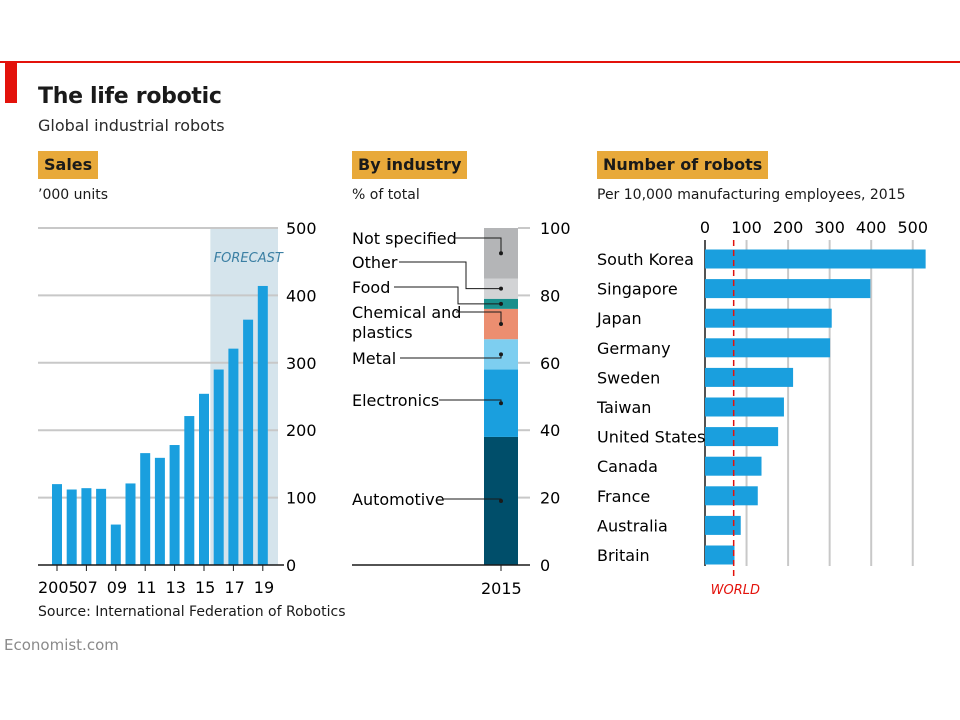 The image size is (960, 720). Describe the element at coordinates (683, 165) in the screenshot. I see `robots-panel-title: Number of robots` at that location.